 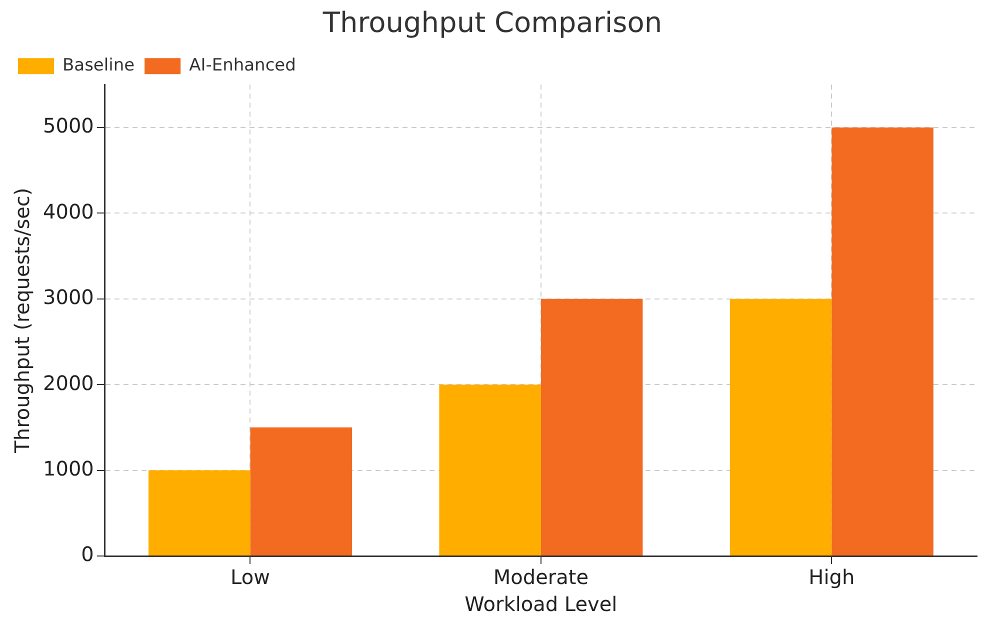 What do you see at coordinates (98, 66) in the screenshot?
I see `legend-label: Baseline` at bounding box center [98, 66].